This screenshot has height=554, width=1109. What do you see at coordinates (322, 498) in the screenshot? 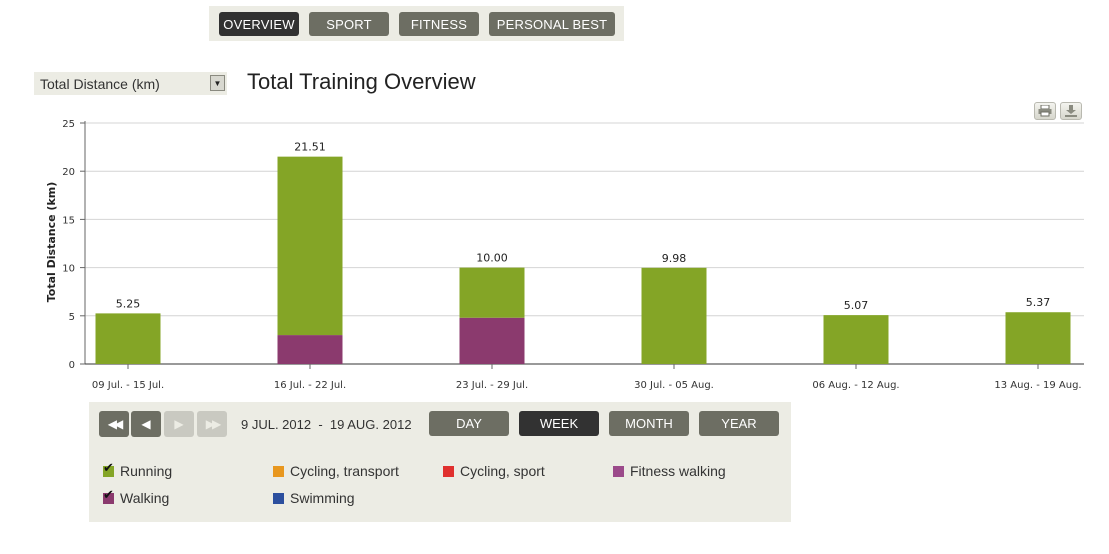
I see `legend-label: Swimming` at bounding box center [322, 498].